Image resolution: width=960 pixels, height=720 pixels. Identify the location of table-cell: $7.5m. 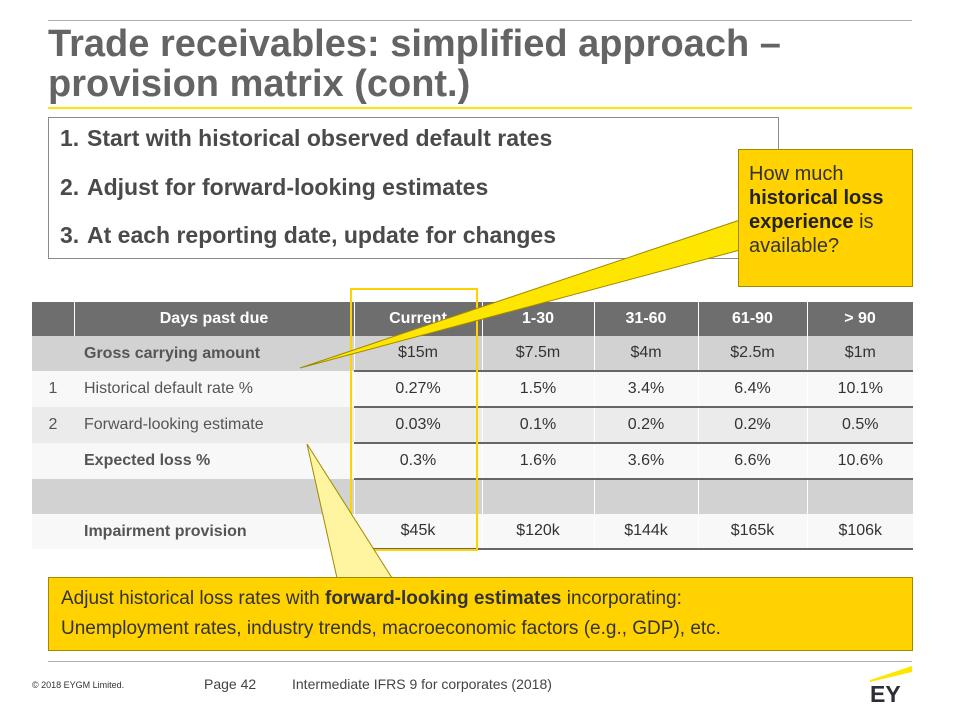
(537, 354).